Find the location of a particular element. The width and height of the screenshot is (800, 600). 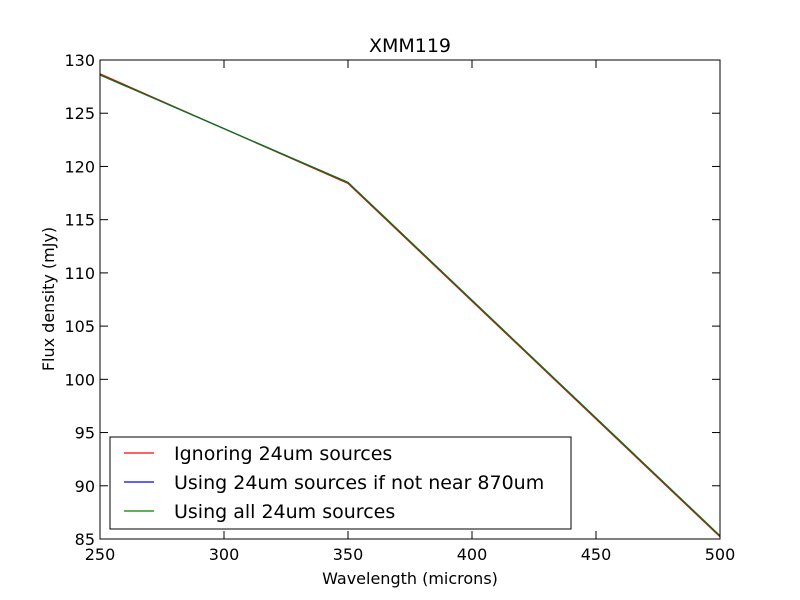

y-tick-label: 110 is located at coordinates (79, 273).